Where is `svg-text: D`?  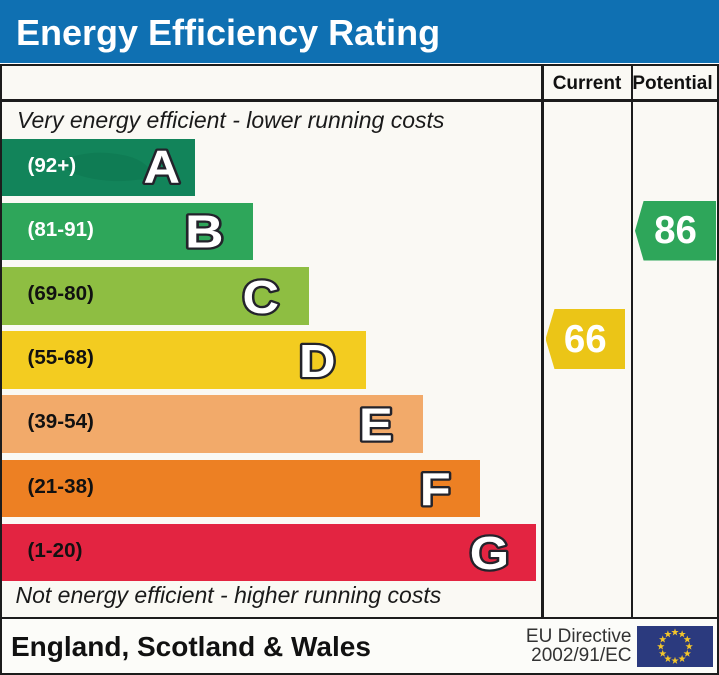 svg-text: D is located at coordinates (317, 361).